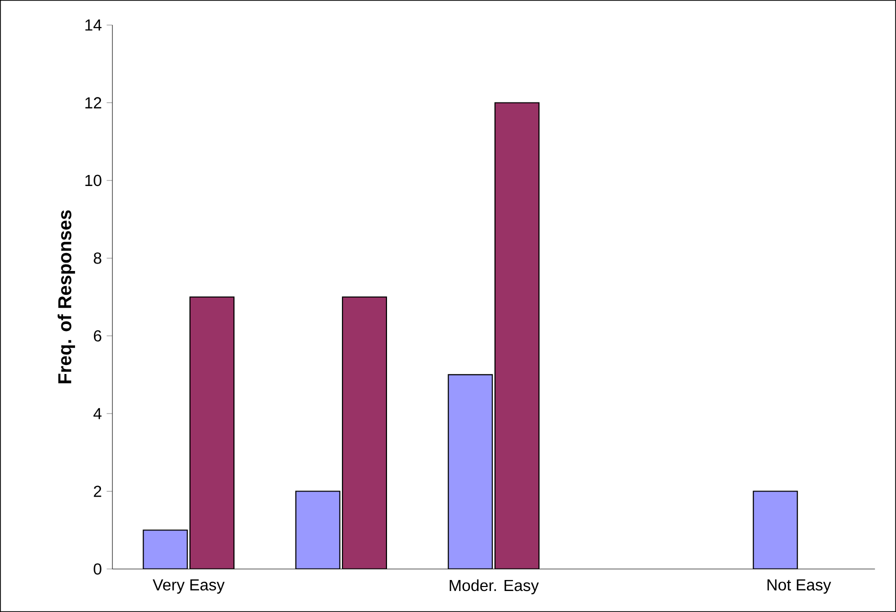 Image resolution: width=896 pixels, height=612 pixels. Describe the element at coordinates (93, 102) in the screenshot. I see `y-tick-label: 12` at that location.